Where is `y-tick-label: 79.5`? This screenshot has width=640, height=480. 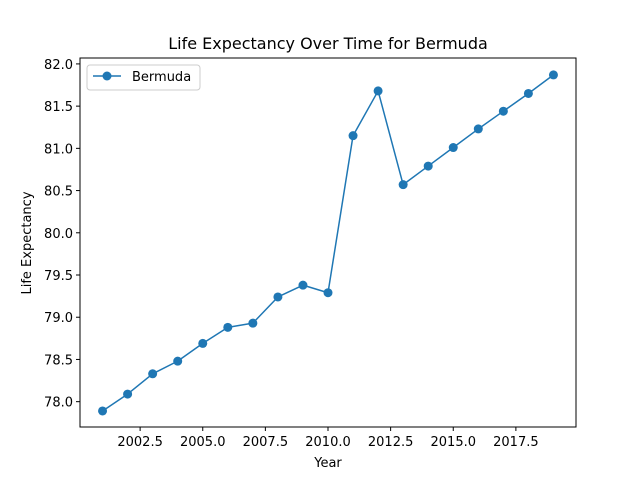 y-tick-label: 79.5 is located at coordinates (58, 276).